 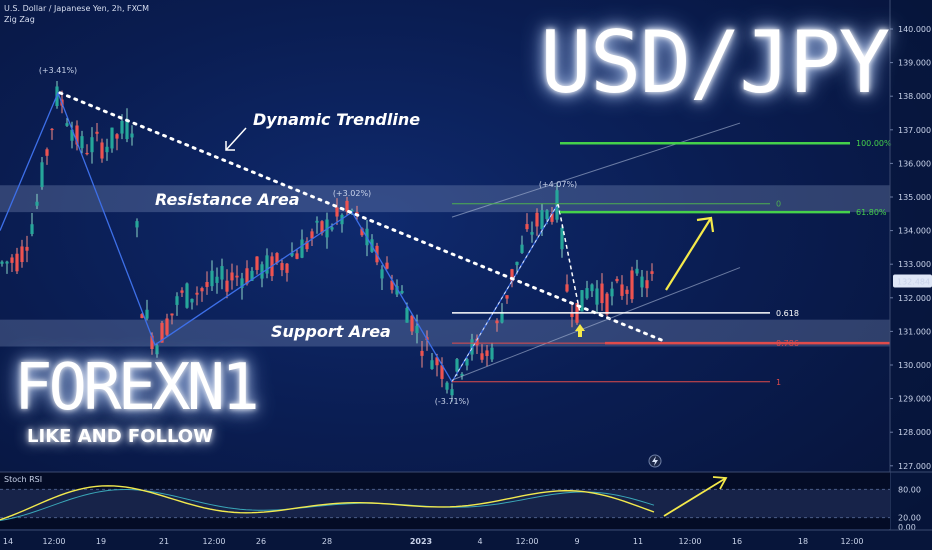 I want to click on projection-arrow, so click(x=688, y=254).